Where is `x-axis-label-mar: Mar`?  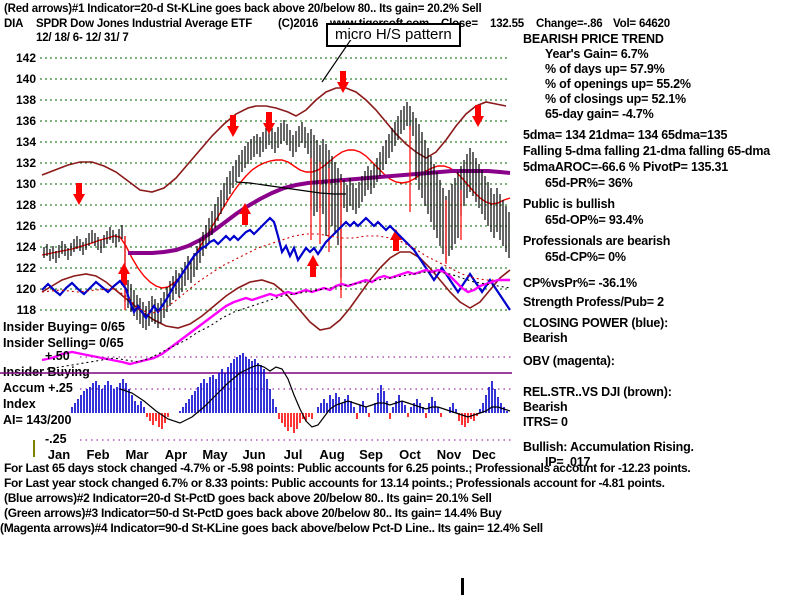
x-axis-label-mar: Mar is located at coordinates (137, 454).